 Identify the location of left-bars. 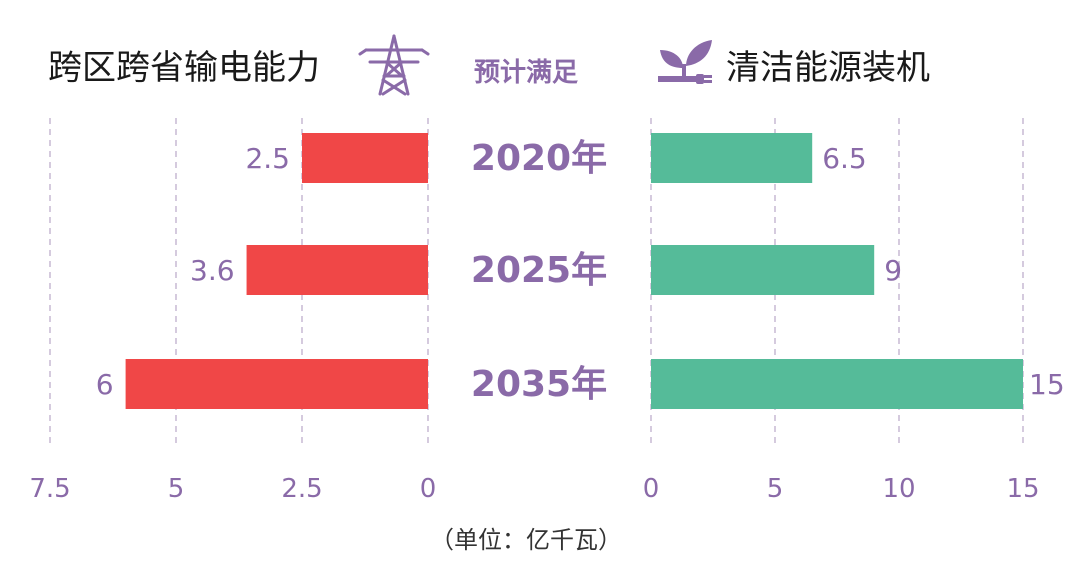
(276, 271).